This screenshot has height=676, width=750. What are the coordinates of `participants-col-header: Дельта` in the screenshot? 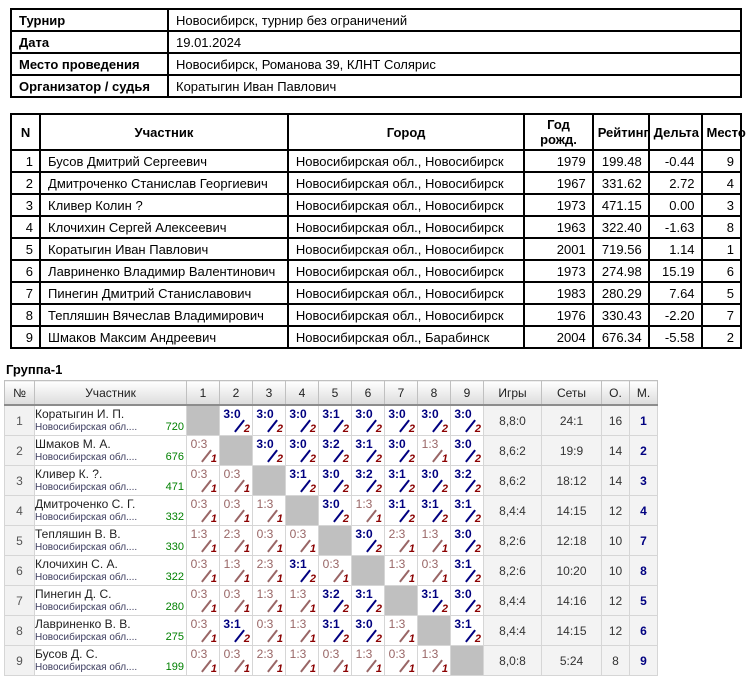 It's located at (675, 132).